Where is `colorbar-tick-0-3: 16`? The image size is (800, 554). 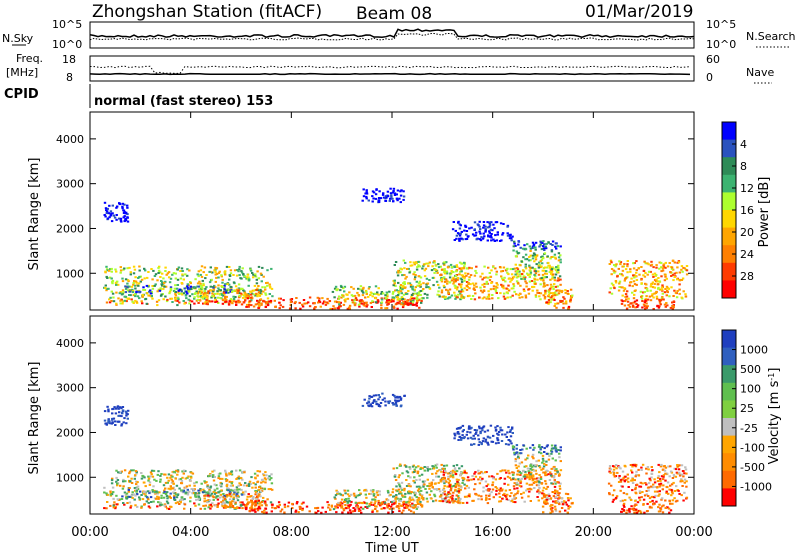
colorbar-tick-0-3: 16 is located at coordinates (747, 210).